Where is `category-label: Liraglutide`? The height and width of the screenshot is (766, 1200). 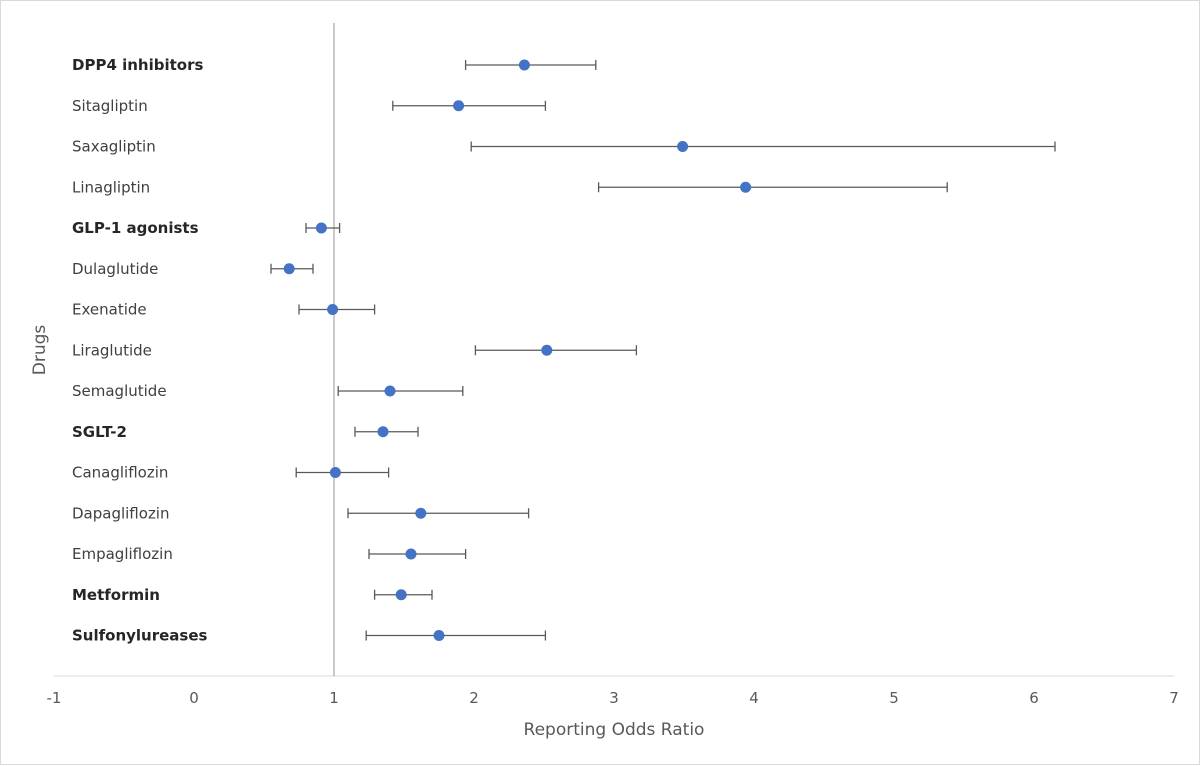 category-label: Liraglutide is located at coordinates (112, 350).